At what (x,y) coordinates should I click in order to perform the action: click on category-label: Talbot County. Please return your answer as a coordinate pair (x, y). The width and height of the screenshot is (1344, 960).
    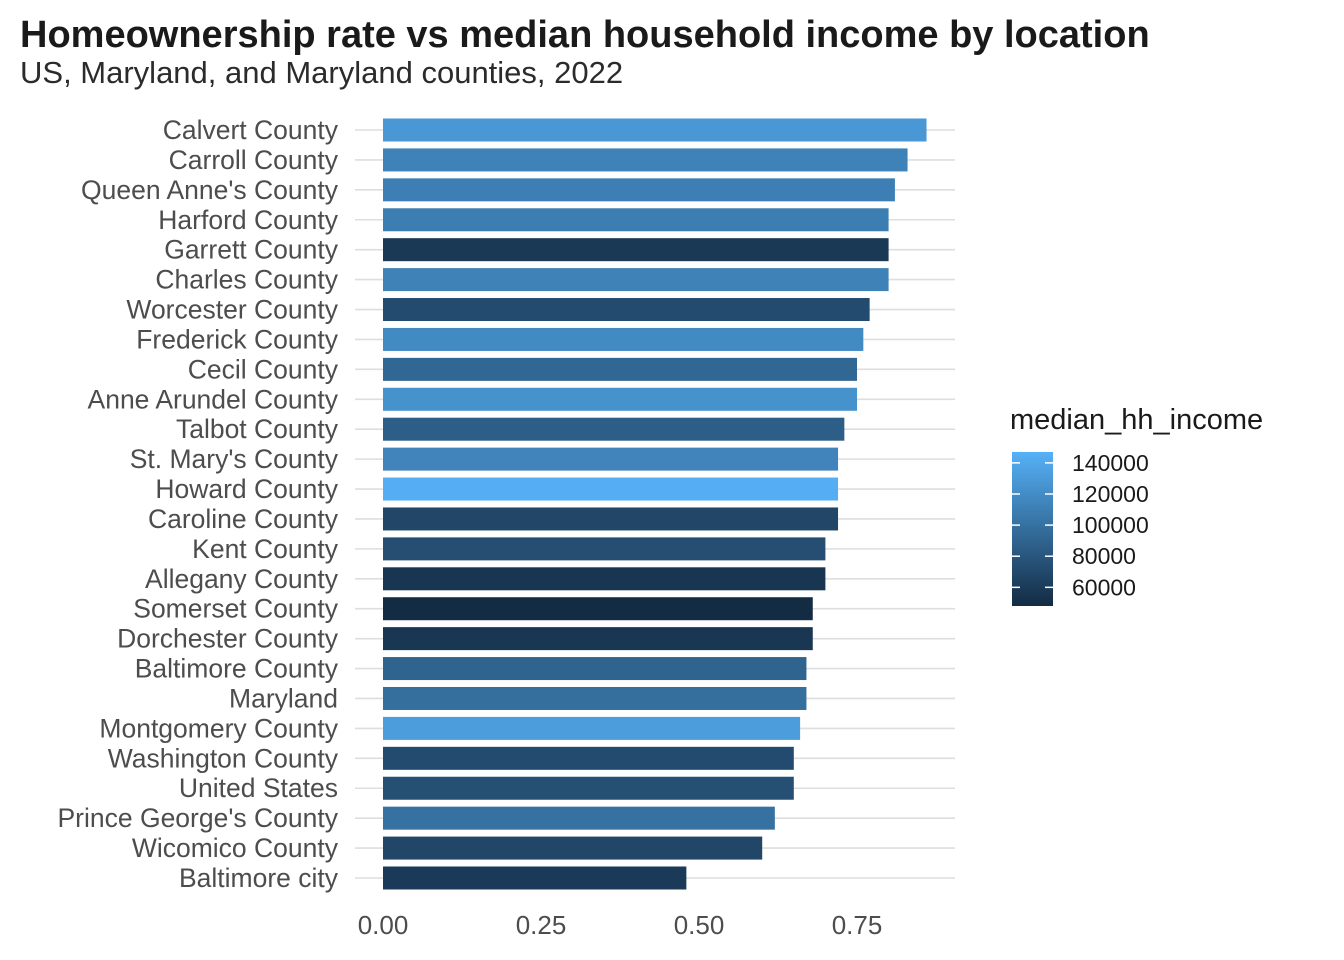
    Looking at the image, I should click on (257, 429).